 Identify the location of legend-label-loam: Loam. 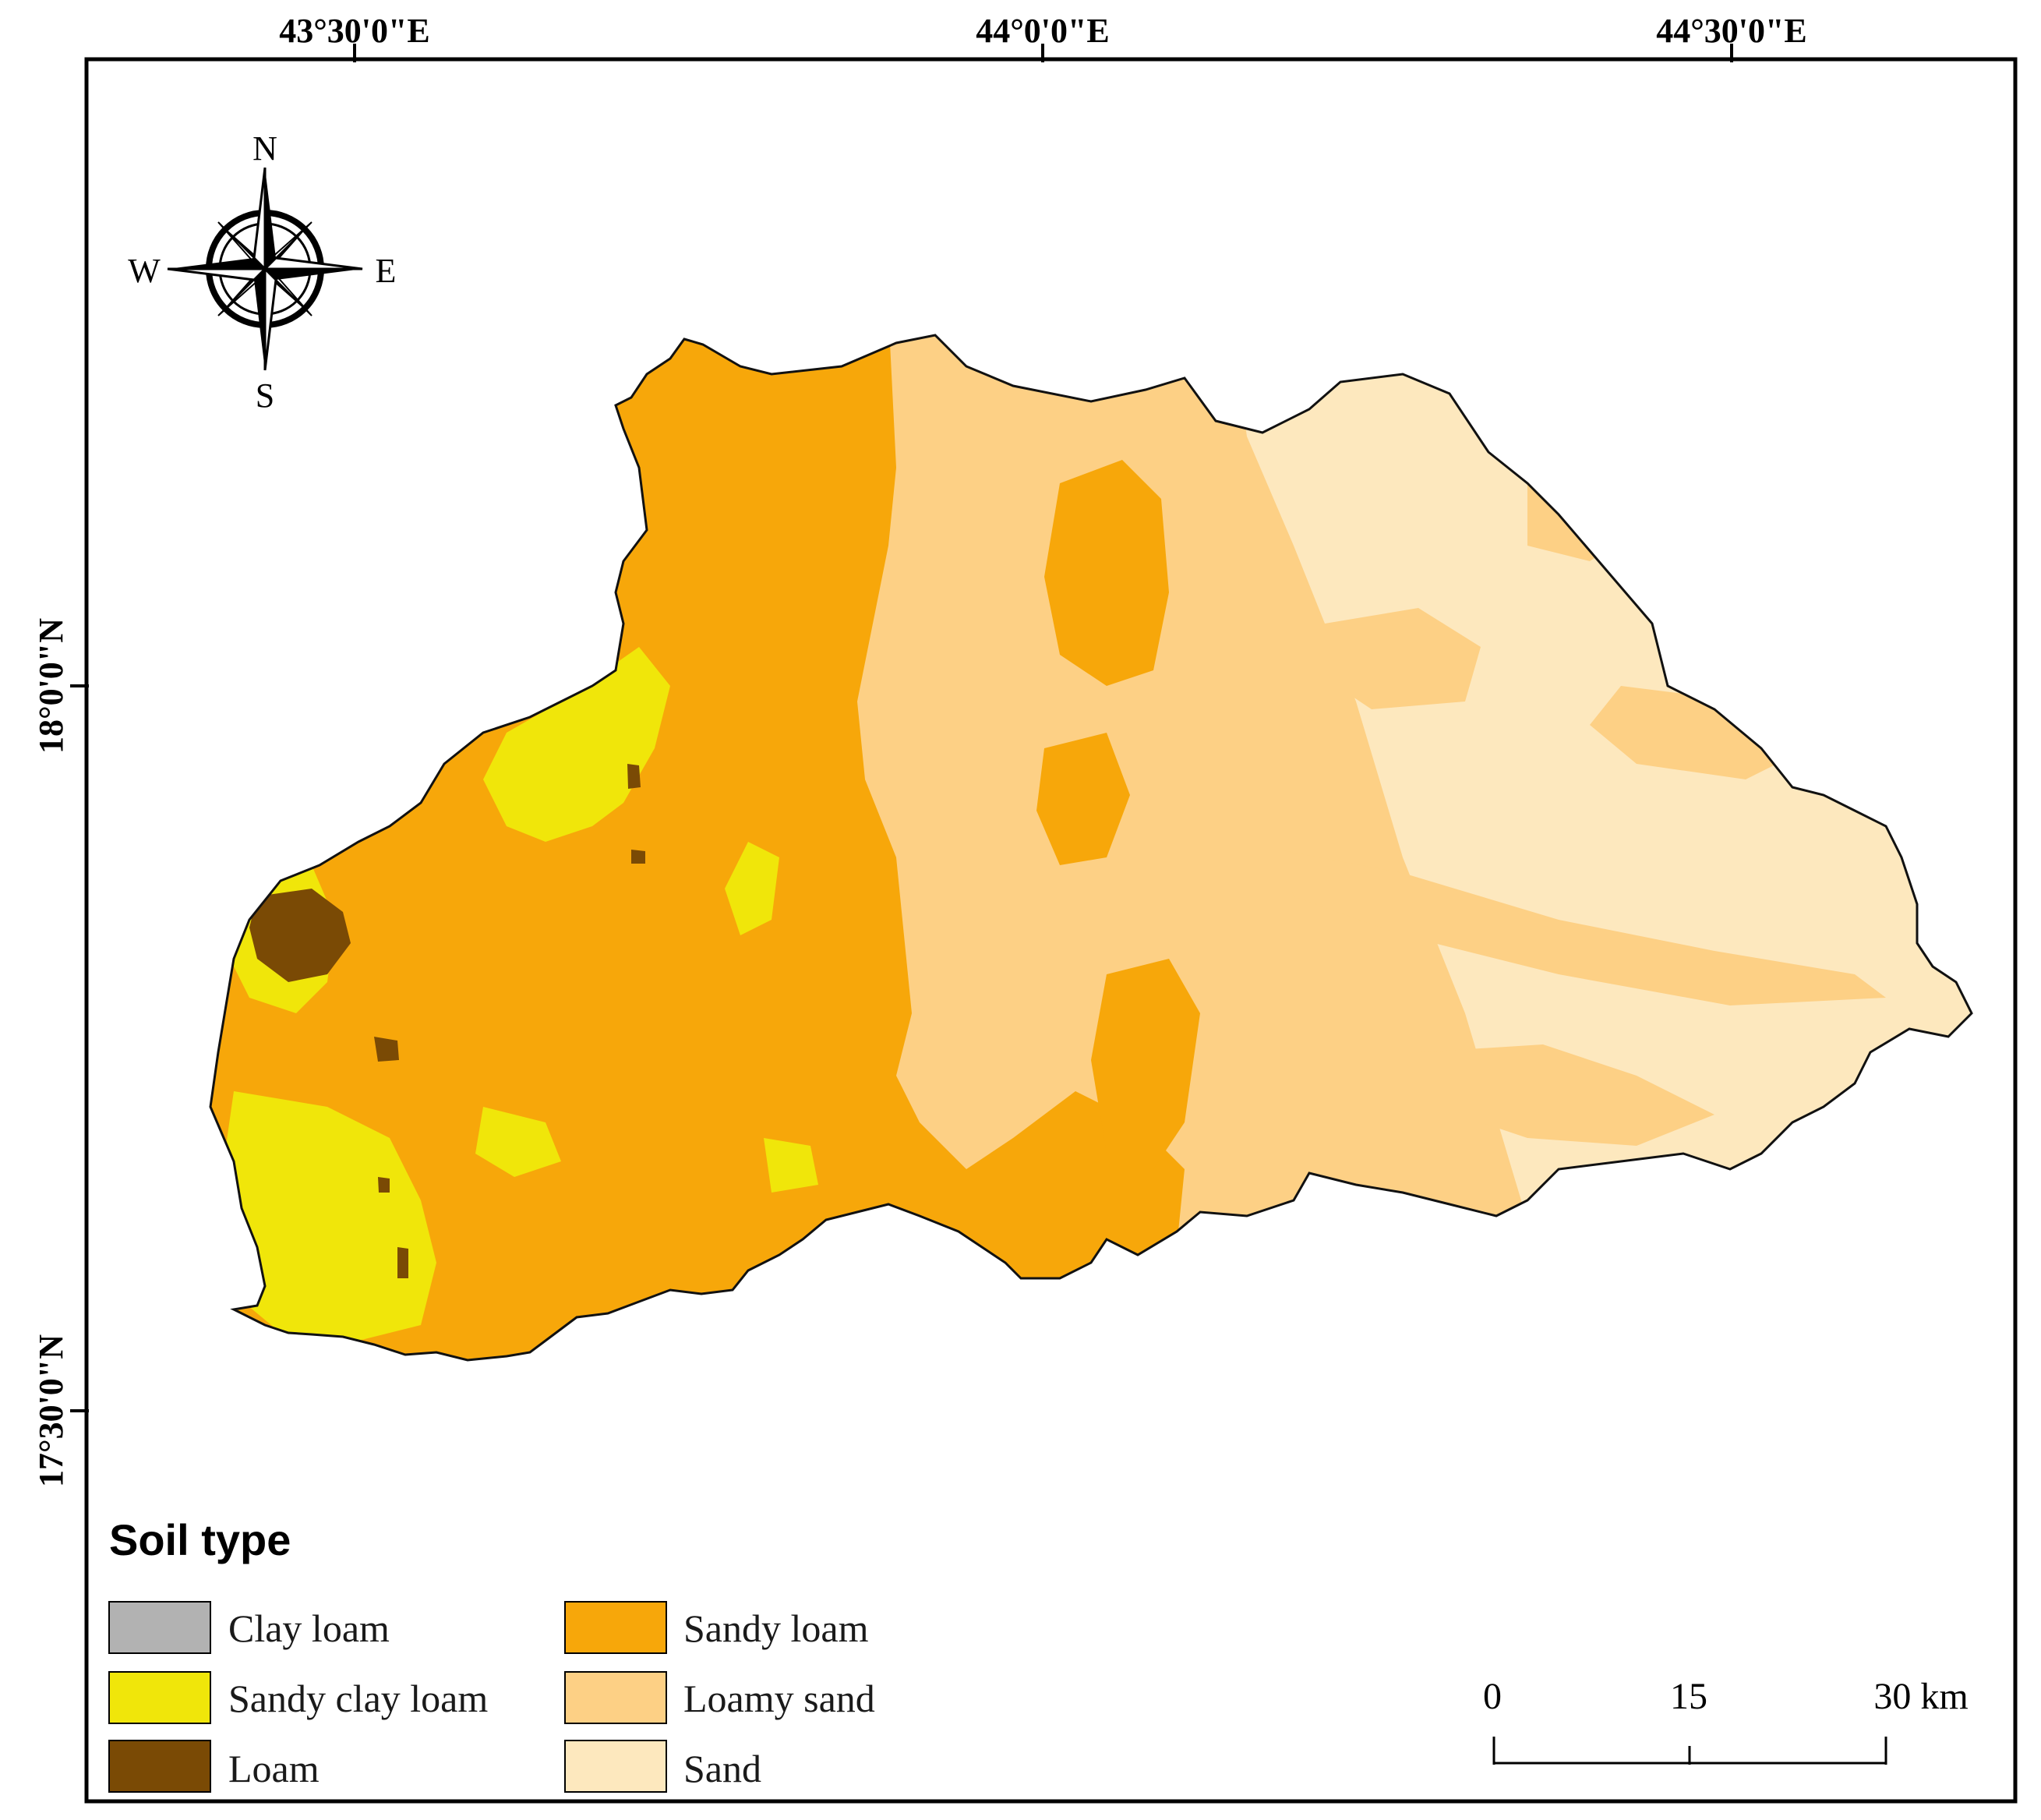
(274, 1769).